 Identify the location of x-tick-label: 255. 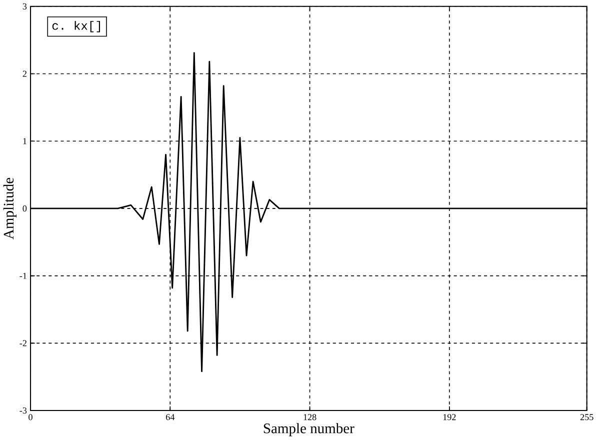
(587, 417).